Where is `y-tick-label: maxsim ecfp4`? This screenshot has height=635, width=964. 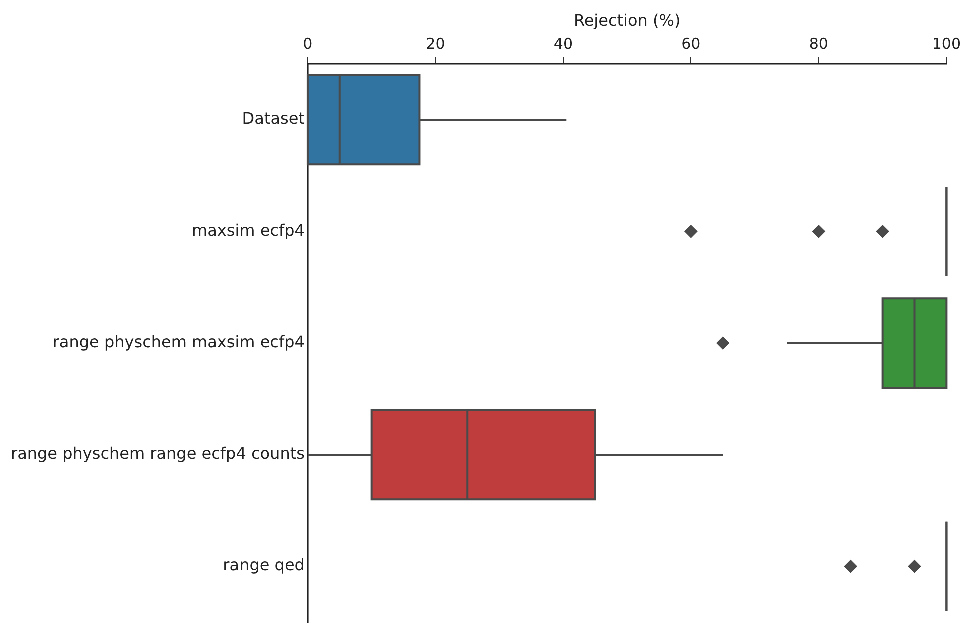 y-tick-label: maxsim ecfp4 is located at coordinates (248, 230).